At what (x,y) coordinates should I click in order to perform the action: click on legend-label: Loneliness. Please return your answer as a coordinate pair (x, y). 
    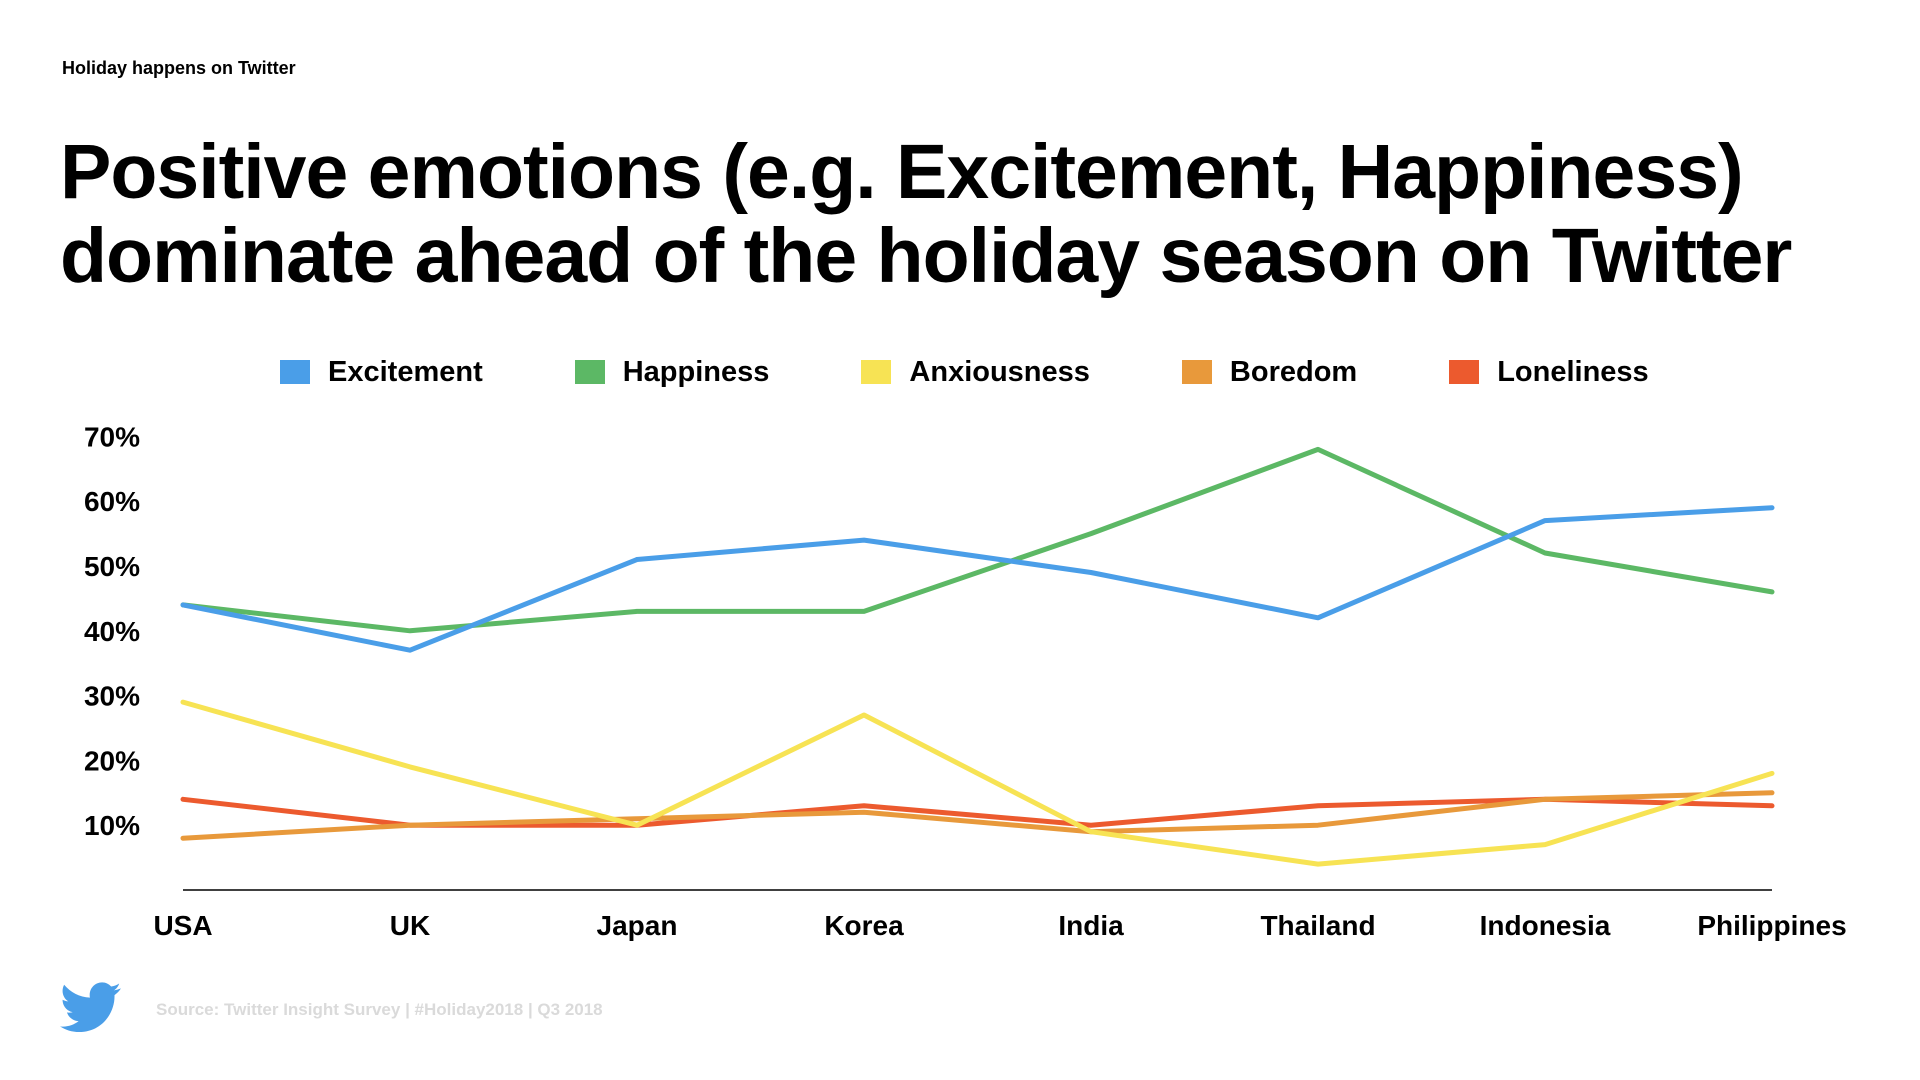
    Looking at the image, I should click on (1573, 371).